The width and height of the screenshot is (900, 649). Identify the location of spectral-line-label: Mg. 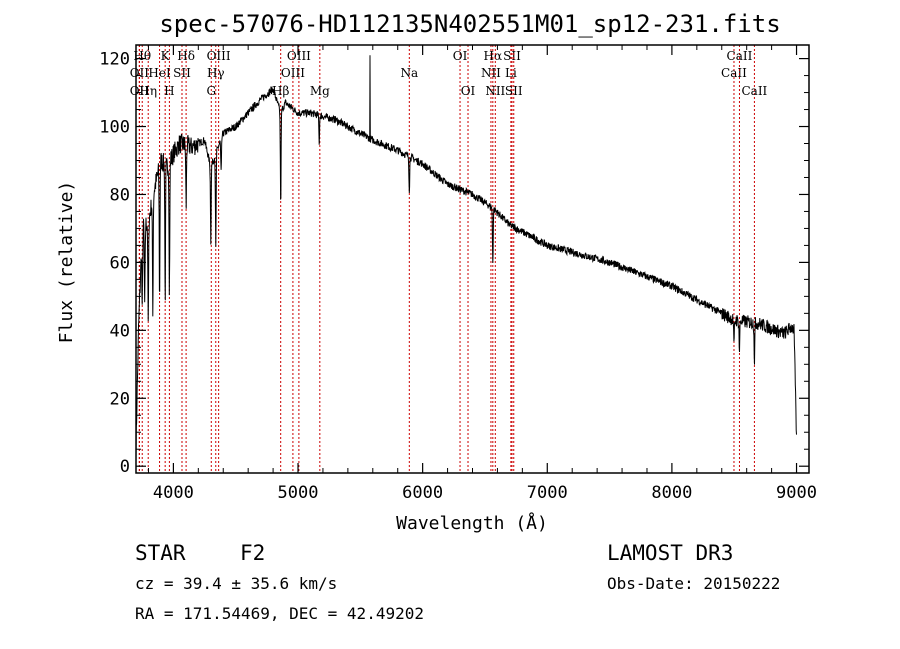
(320, 91).